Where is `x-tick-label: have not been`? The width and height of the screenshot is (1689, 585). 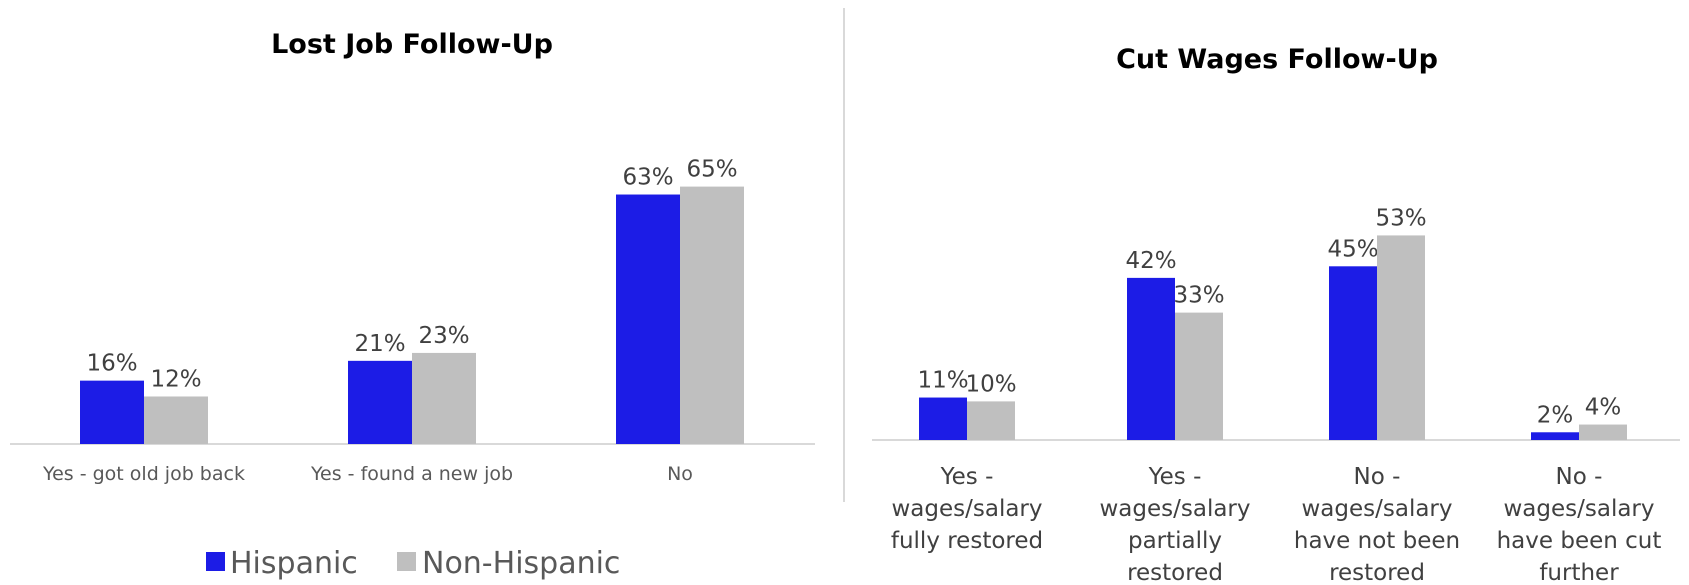
x-tick-label: have not been is located at coordinates (1377, 541).